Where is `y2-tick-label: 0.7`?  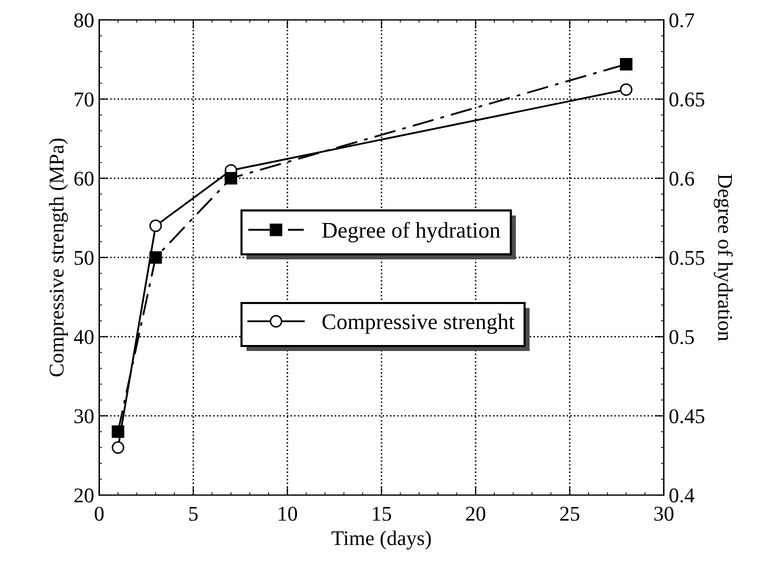 y2-tick-label: 0.7 is located at coordinates (681, 20).